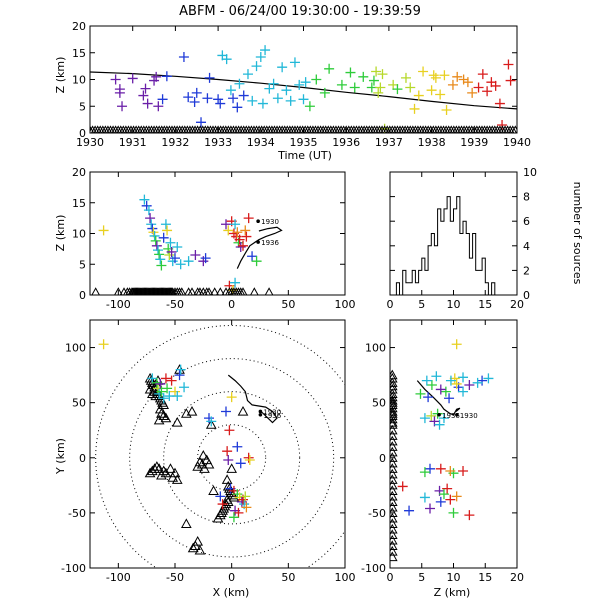  Describe the element at coordinates (442, 450) in the screenshot. I see `plot-marks: 1936 1930` at that location.